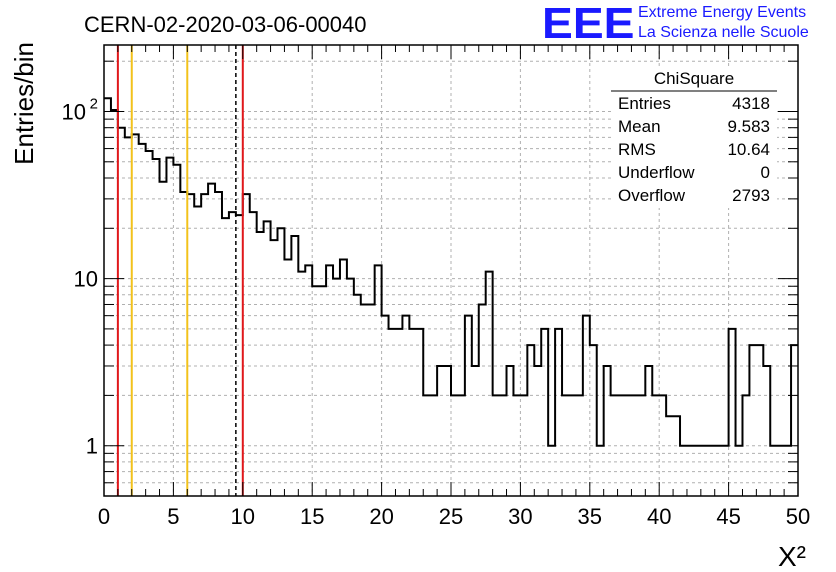  I want to click on stats-title: ChiSquare, so click(694, 78).